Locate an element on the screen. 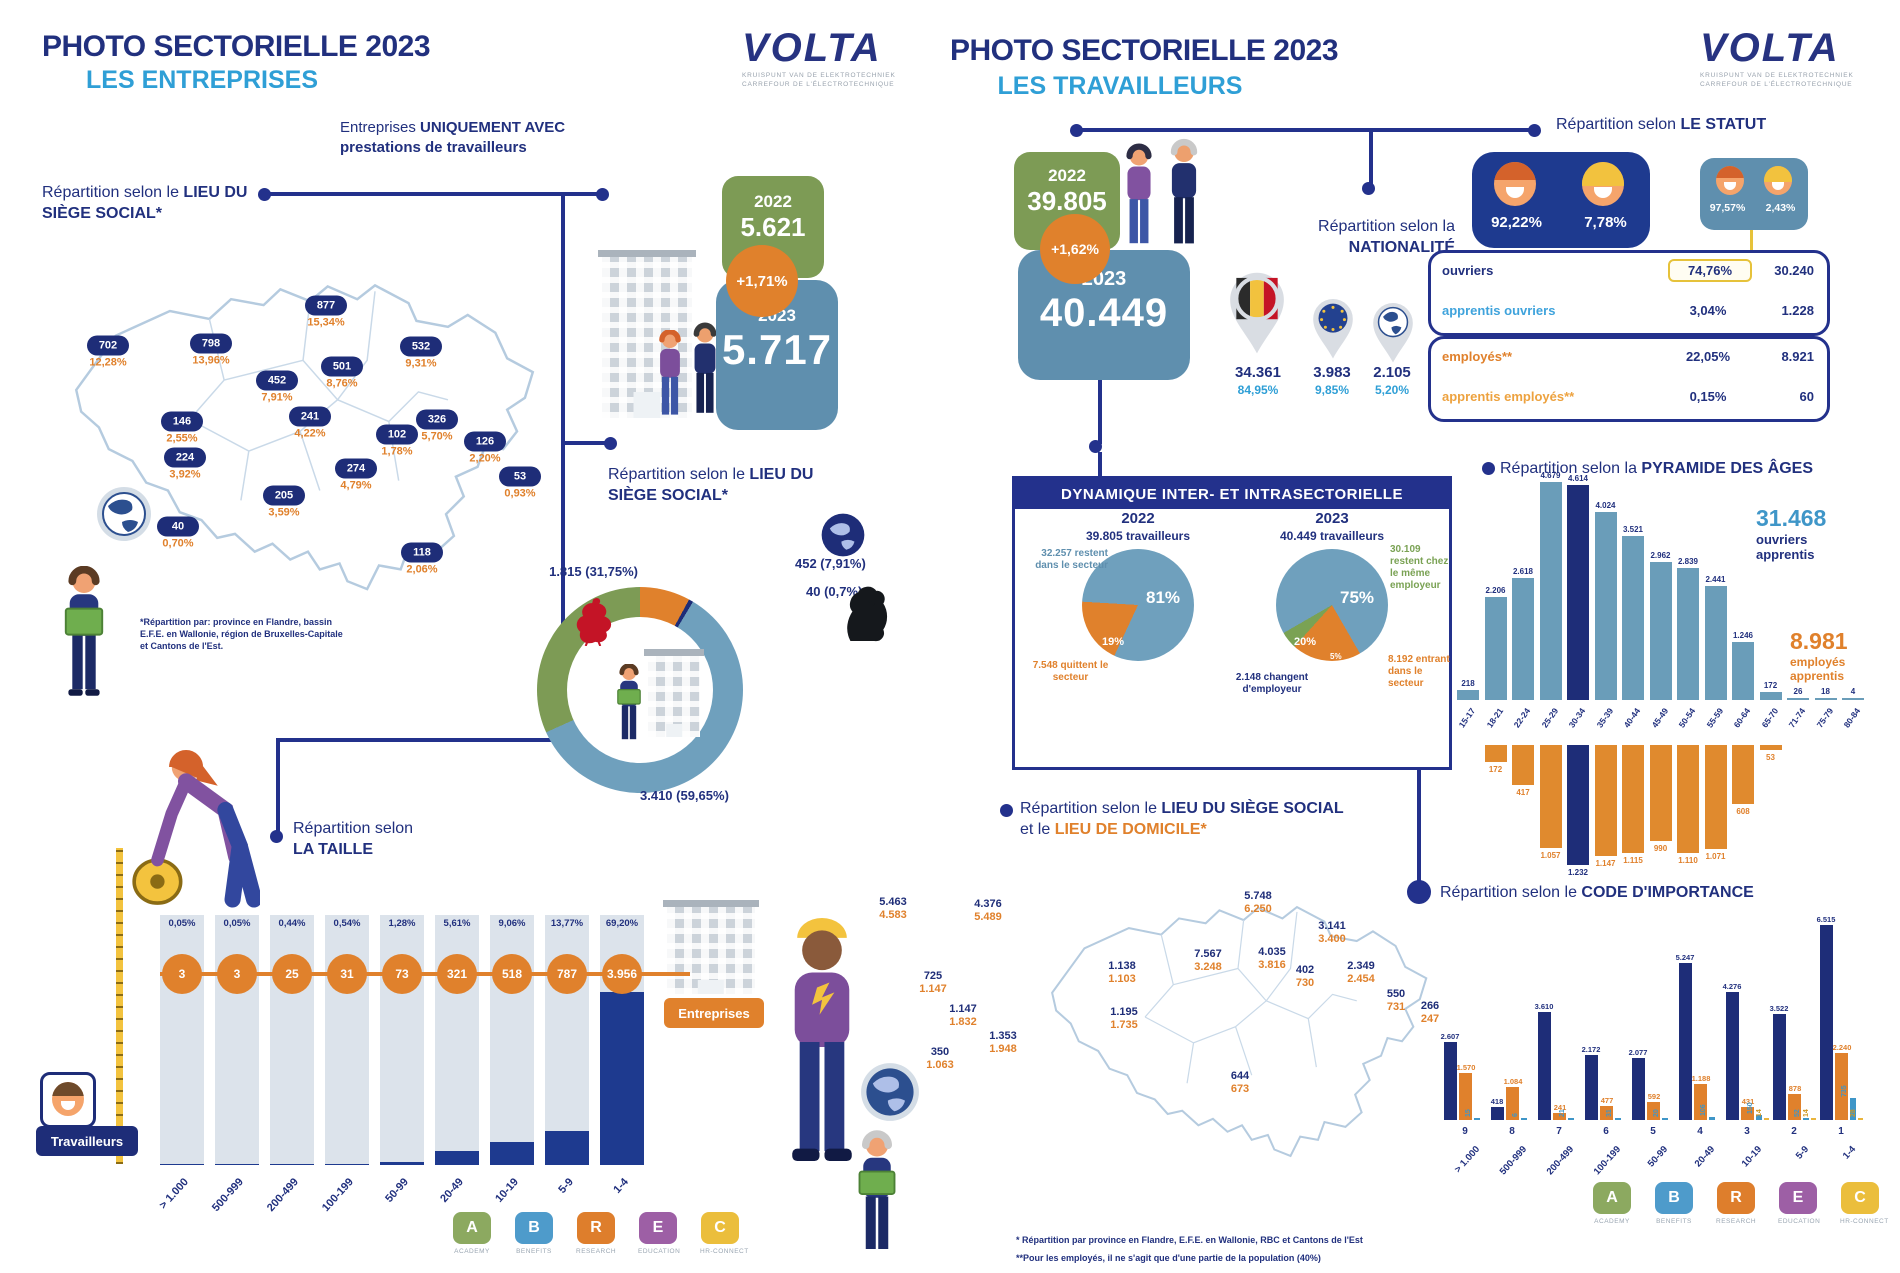 This screenshot has height=1273, width=1900. legend-caption: BENEFITS is located at coordinates (534, 1251).